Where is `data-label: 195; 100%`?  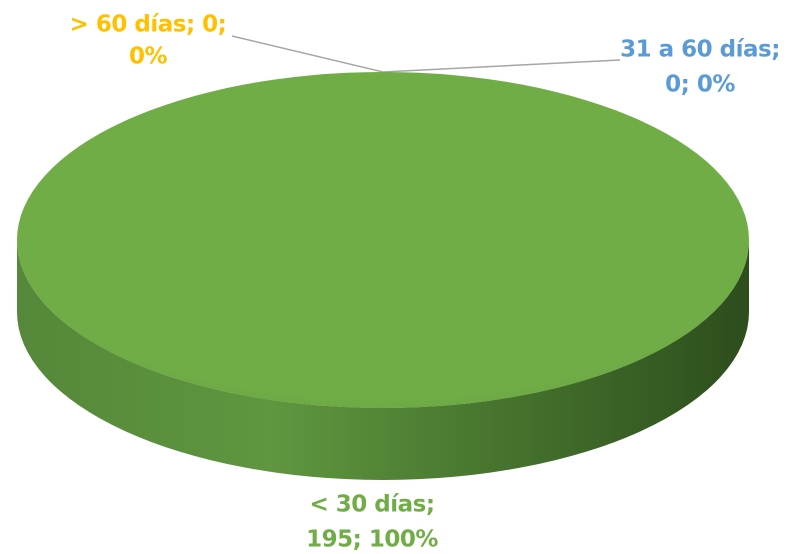
data-label: 195; 100% is located at coordinates (372, 540).